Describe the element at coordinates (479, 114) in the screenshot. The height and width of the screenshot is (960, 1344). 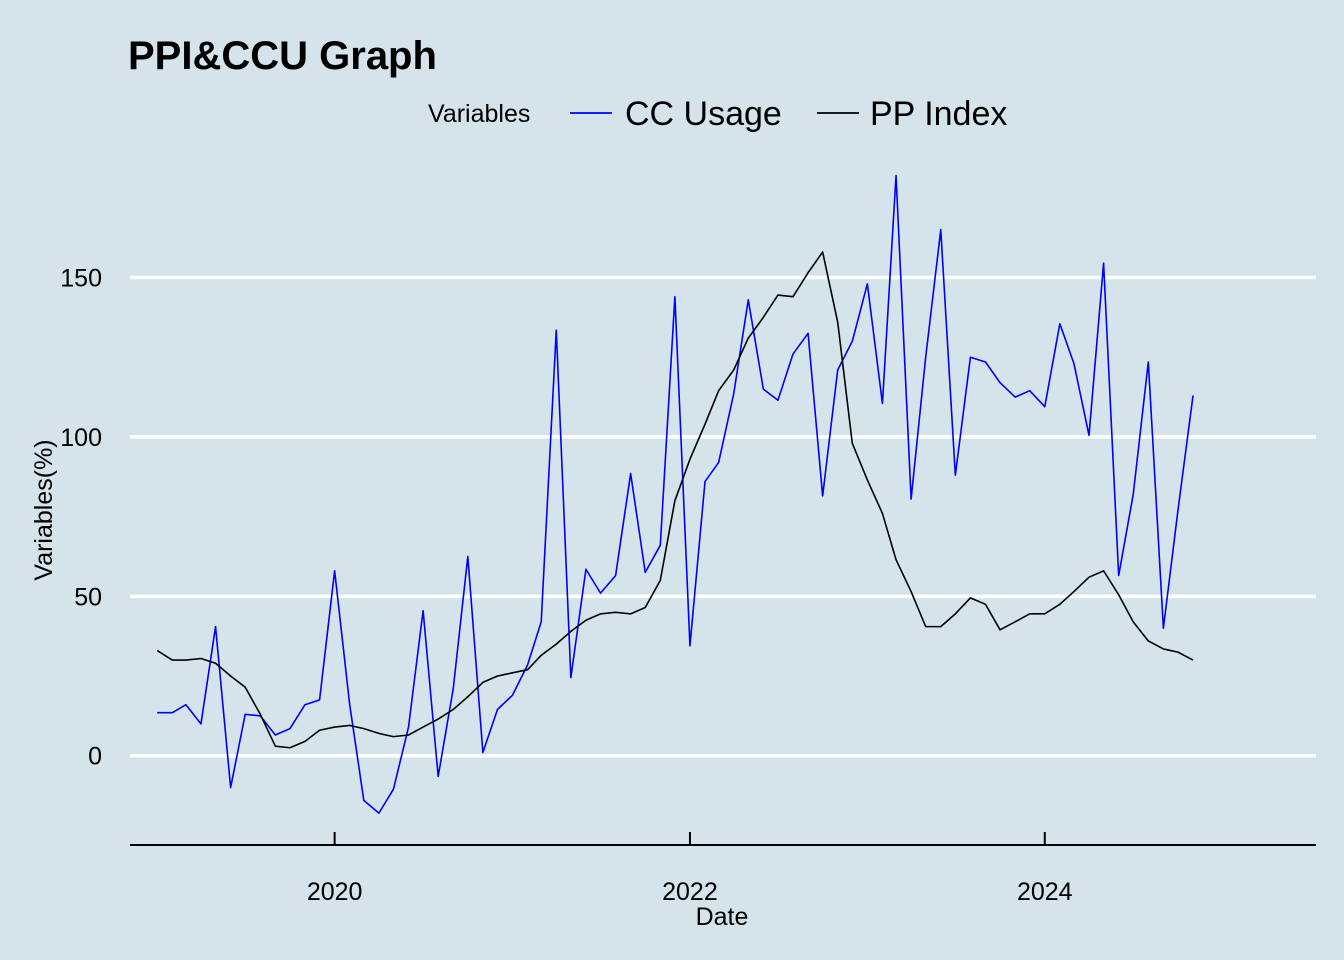
I see `legend-title: Variables` at that location.